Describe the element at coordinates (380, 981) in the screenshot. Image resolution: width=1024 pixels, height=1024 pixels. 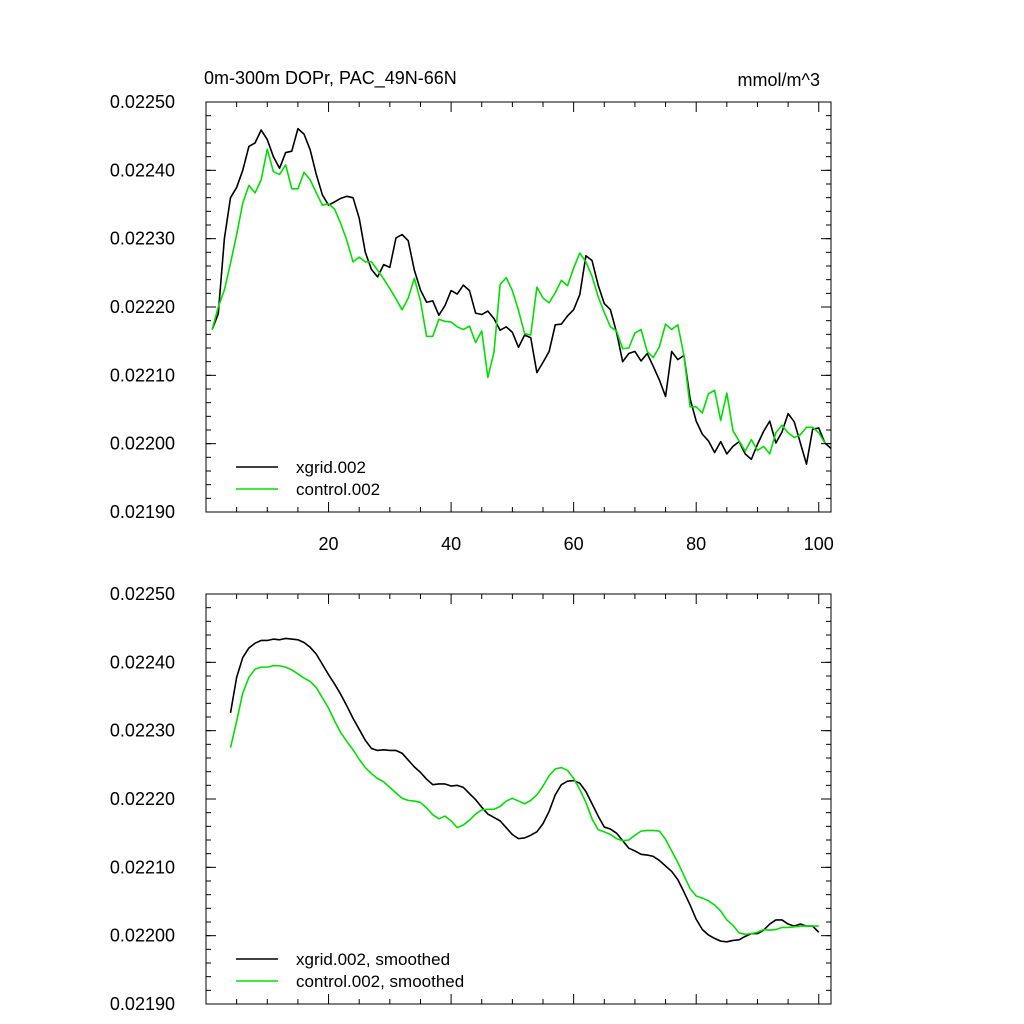
I see `legend-label: control.002, smoothed` at that location.